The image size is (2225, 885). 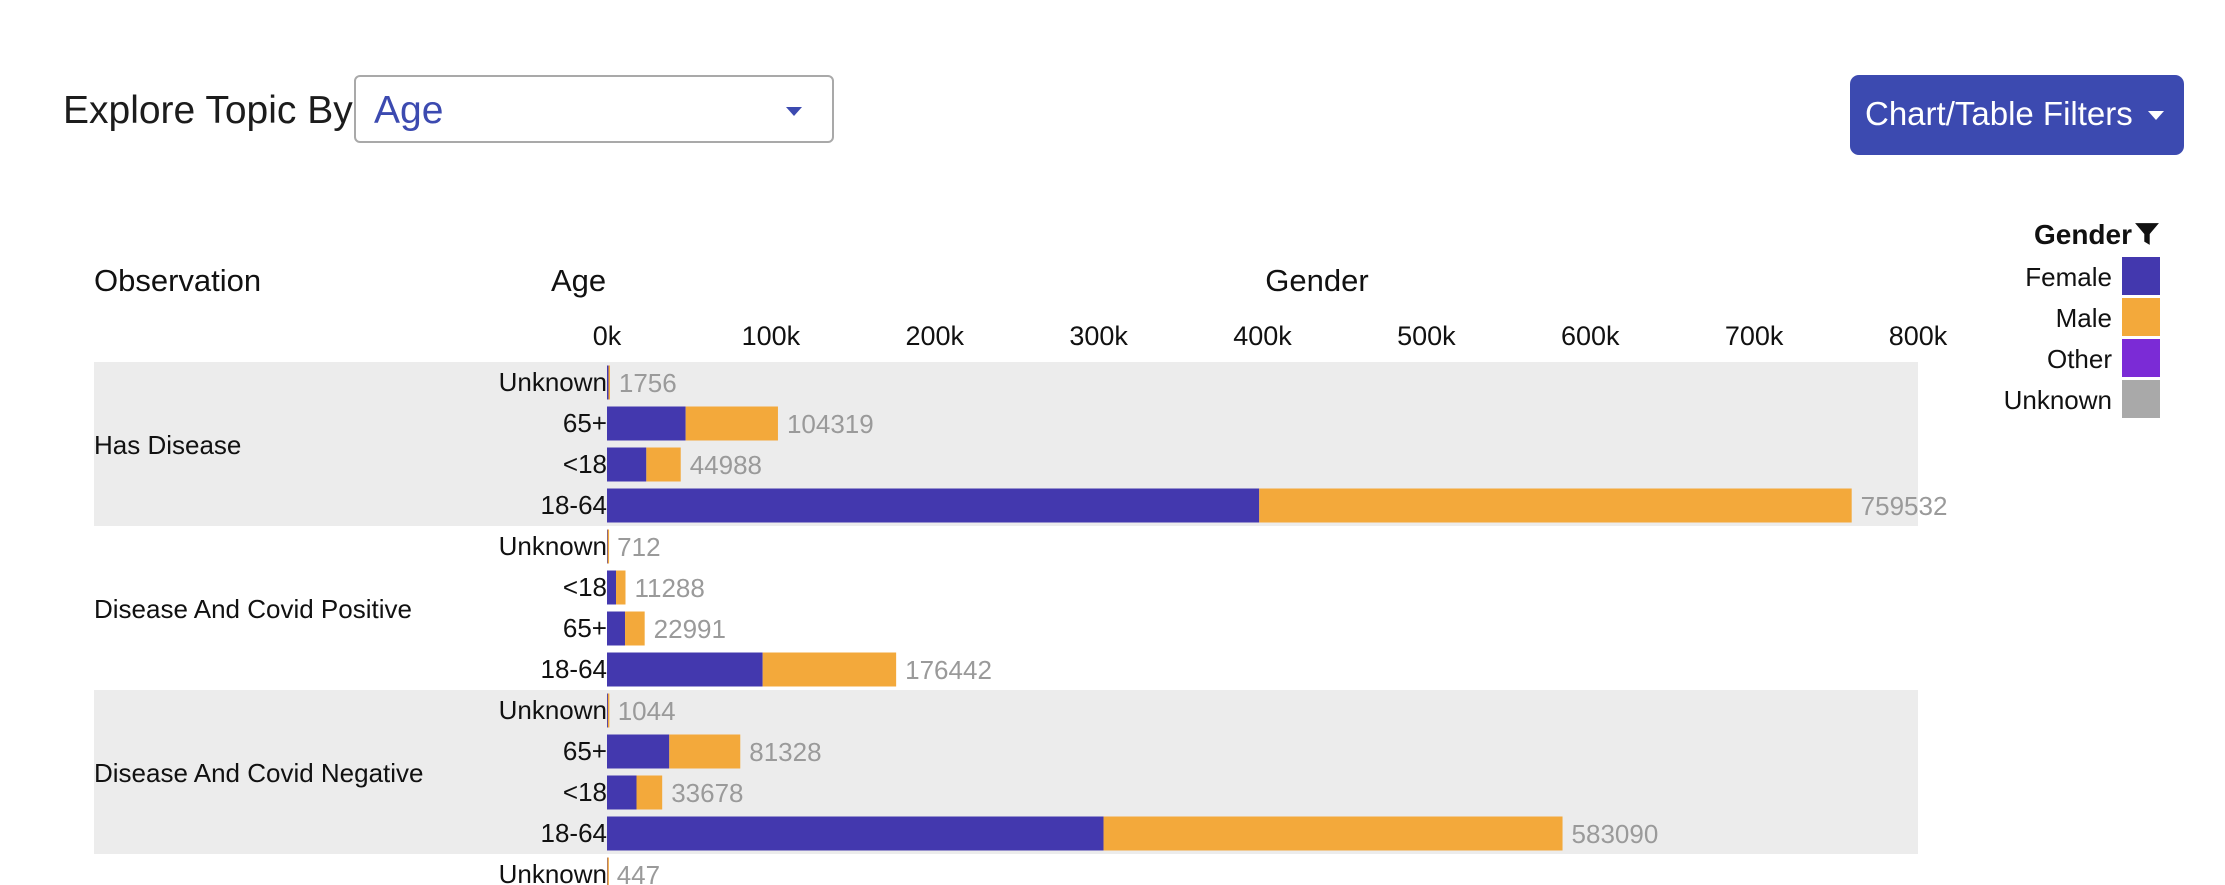 I want to click on total-value-label: 1044, so click(x=647, y=711).